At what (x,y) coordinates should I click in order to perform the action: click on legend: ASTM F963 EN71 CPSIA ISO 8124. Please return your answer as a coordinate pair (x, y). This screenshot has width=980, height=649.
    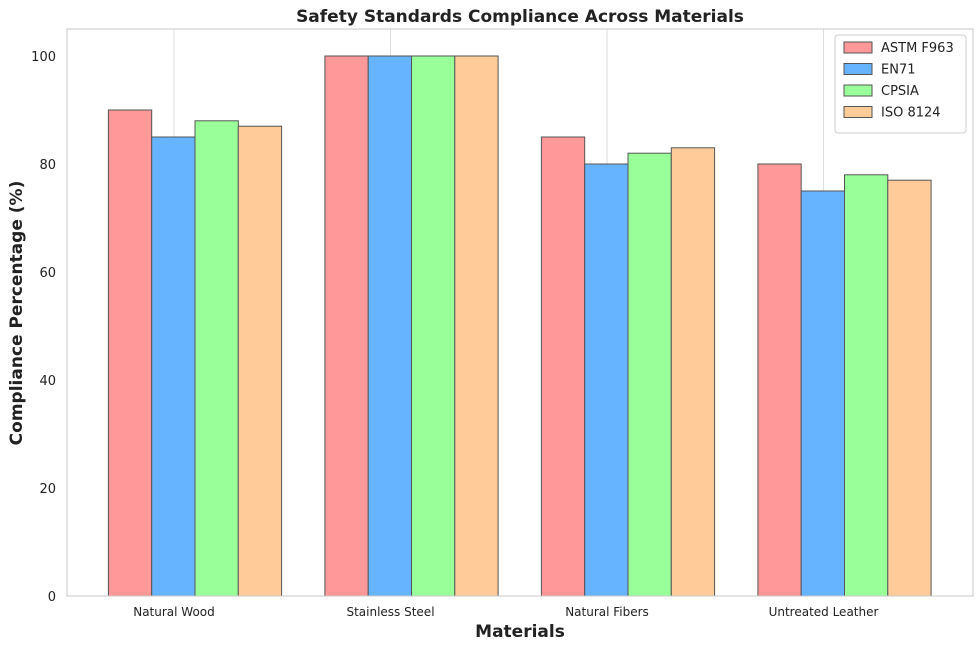
    Looking at the image, I should click on (900, 84).